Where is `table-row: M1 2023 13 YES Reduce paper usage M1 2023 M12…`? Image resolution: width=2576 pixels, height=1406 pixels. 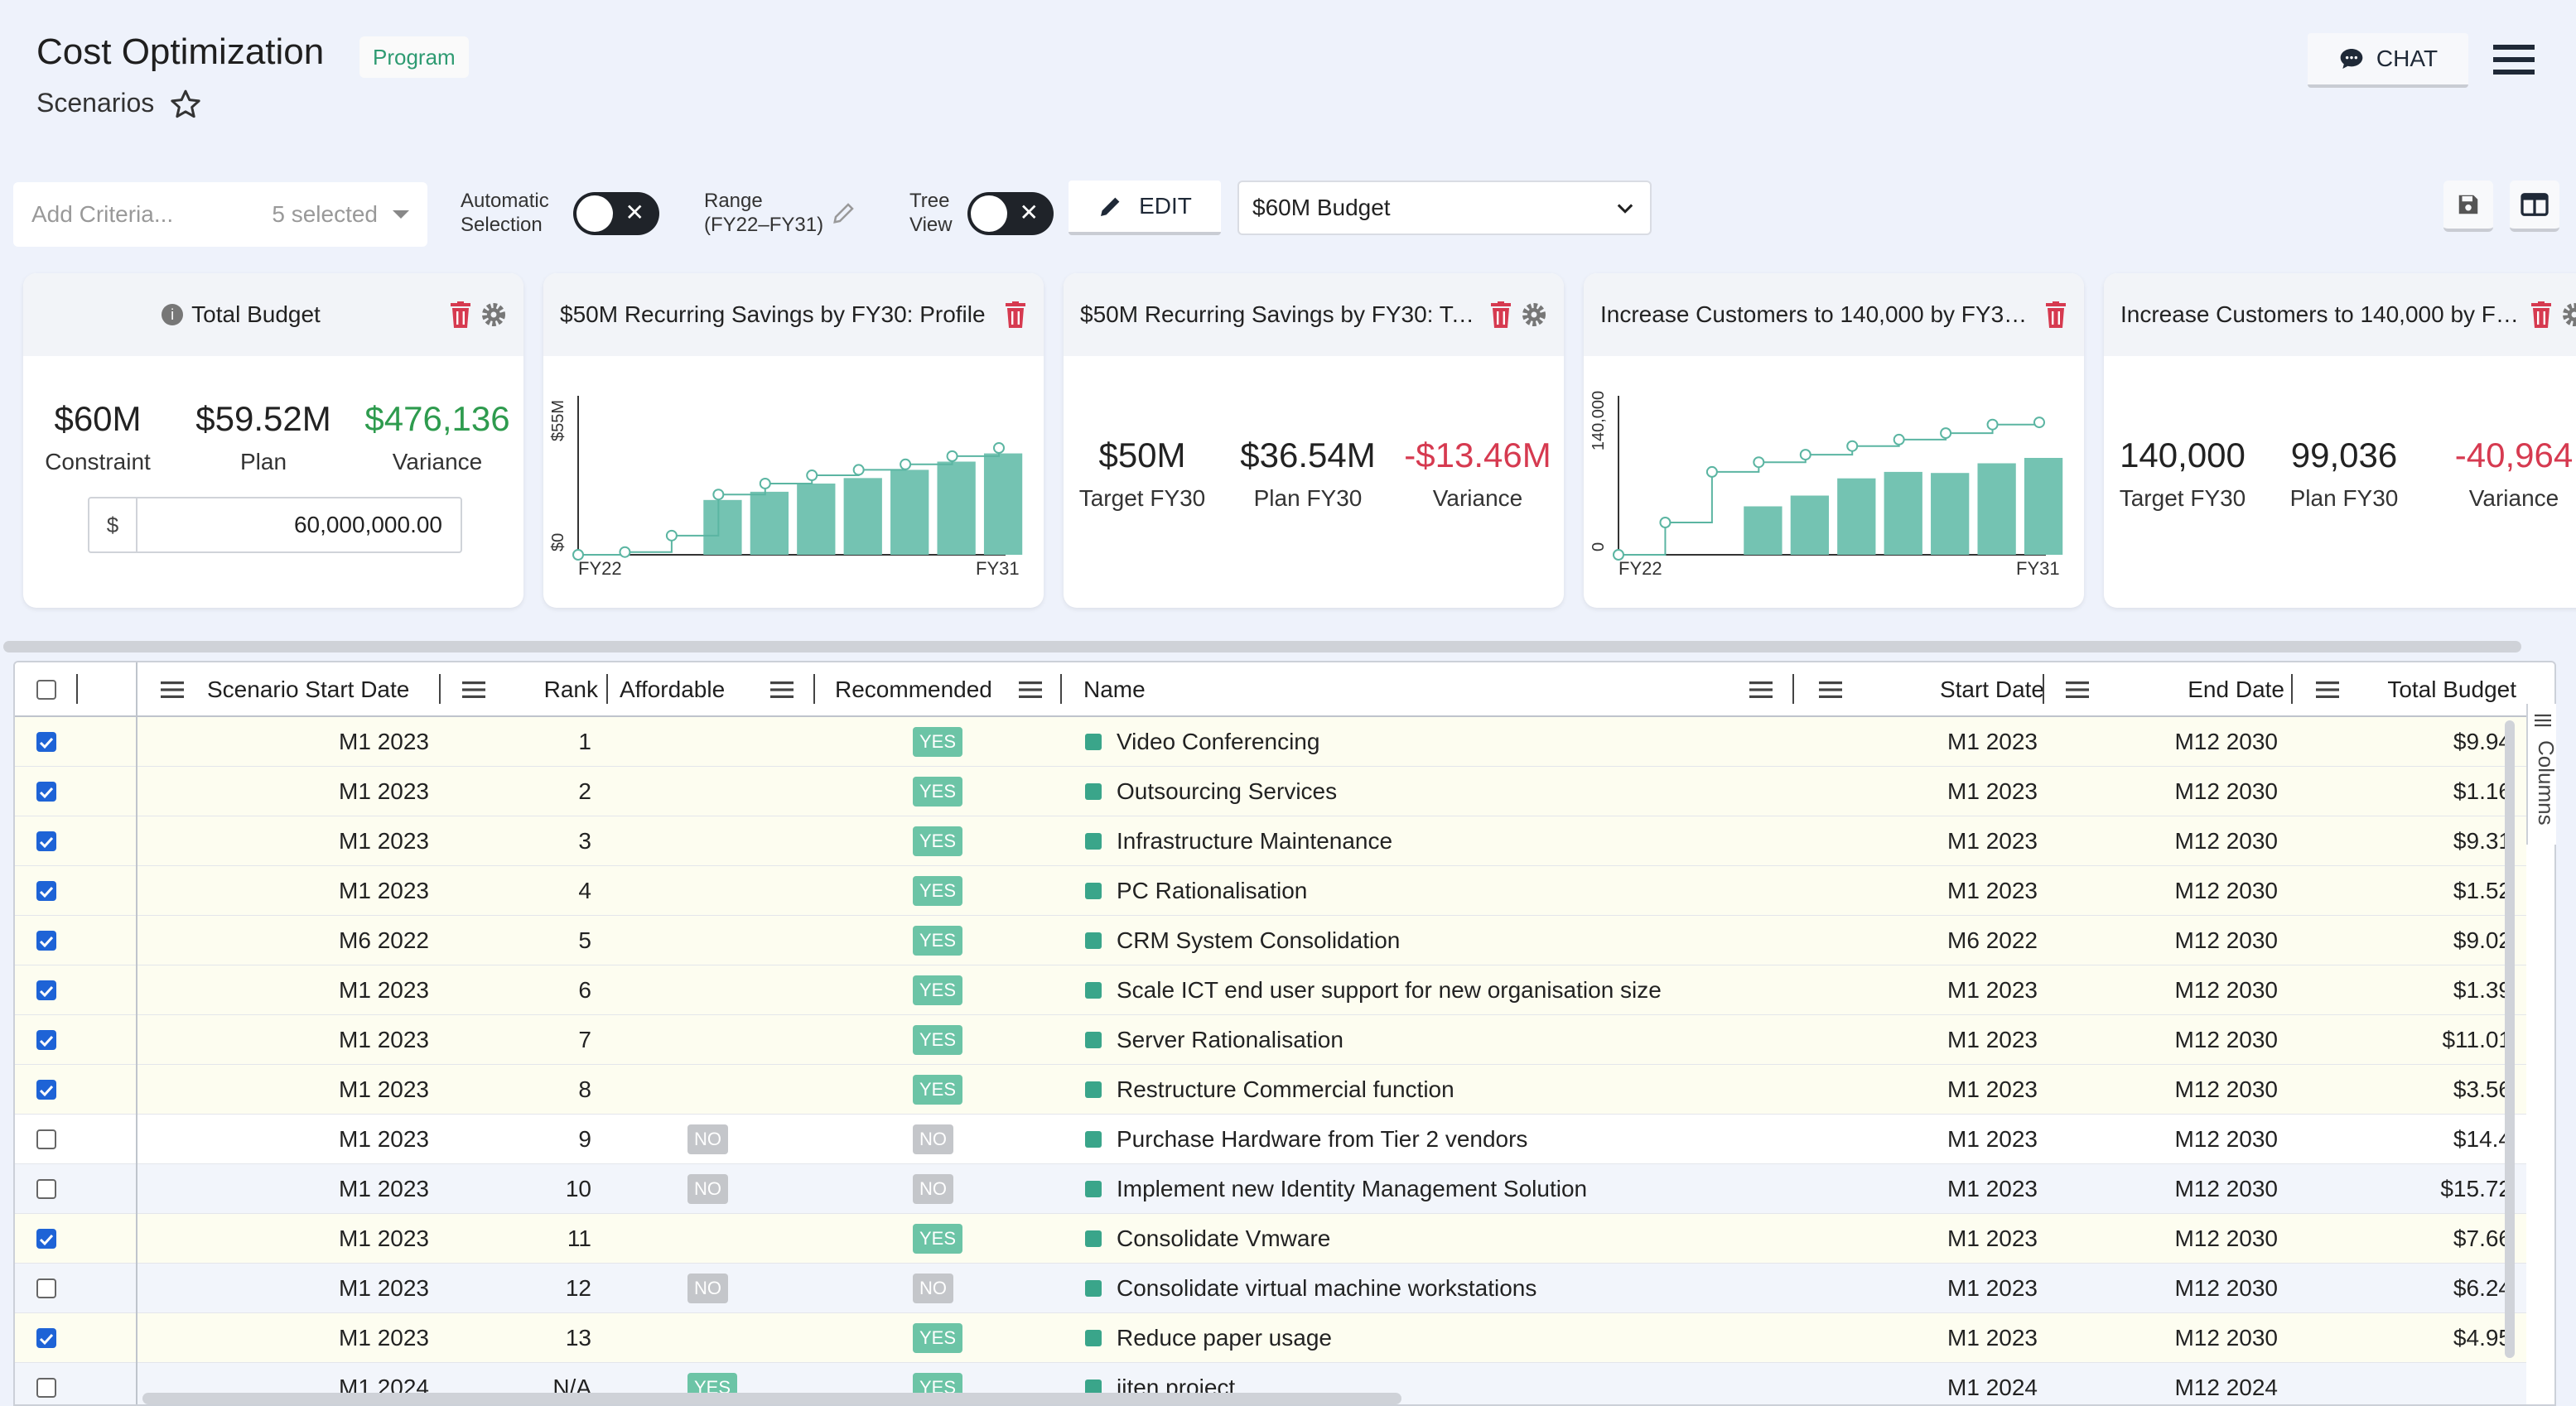
table-row: M1 2023 13 YES Reduce paper usage M1 2023 M12… is located at coordinates (1271, 1338).